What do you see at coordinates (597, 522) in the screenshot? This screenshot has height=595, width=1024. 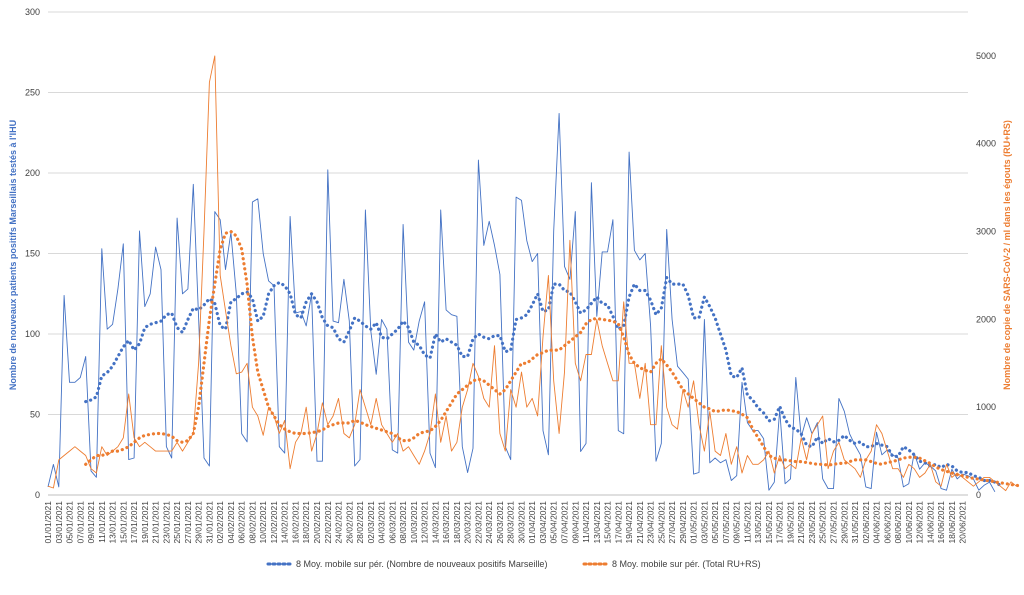 I see `x-tick-label: 13/04/2021` at bounding box center [597, 522].